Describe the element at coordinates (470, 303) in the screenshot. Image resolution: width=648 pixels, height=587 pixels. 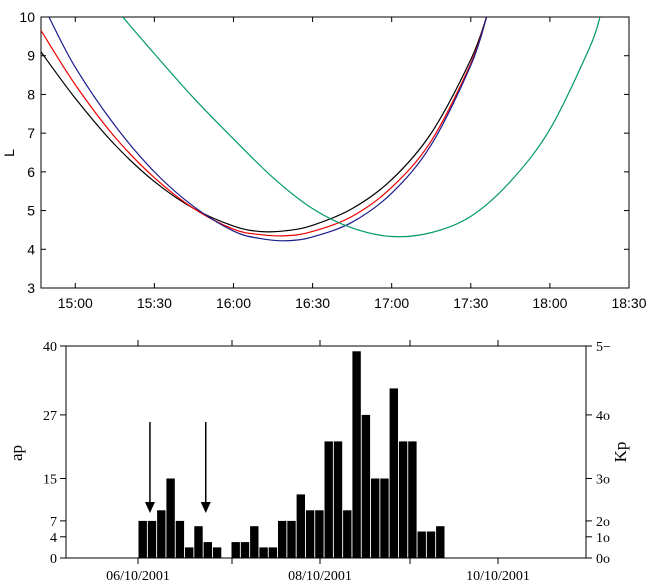
I see `top-x-tick-label: 17:30` at that location.